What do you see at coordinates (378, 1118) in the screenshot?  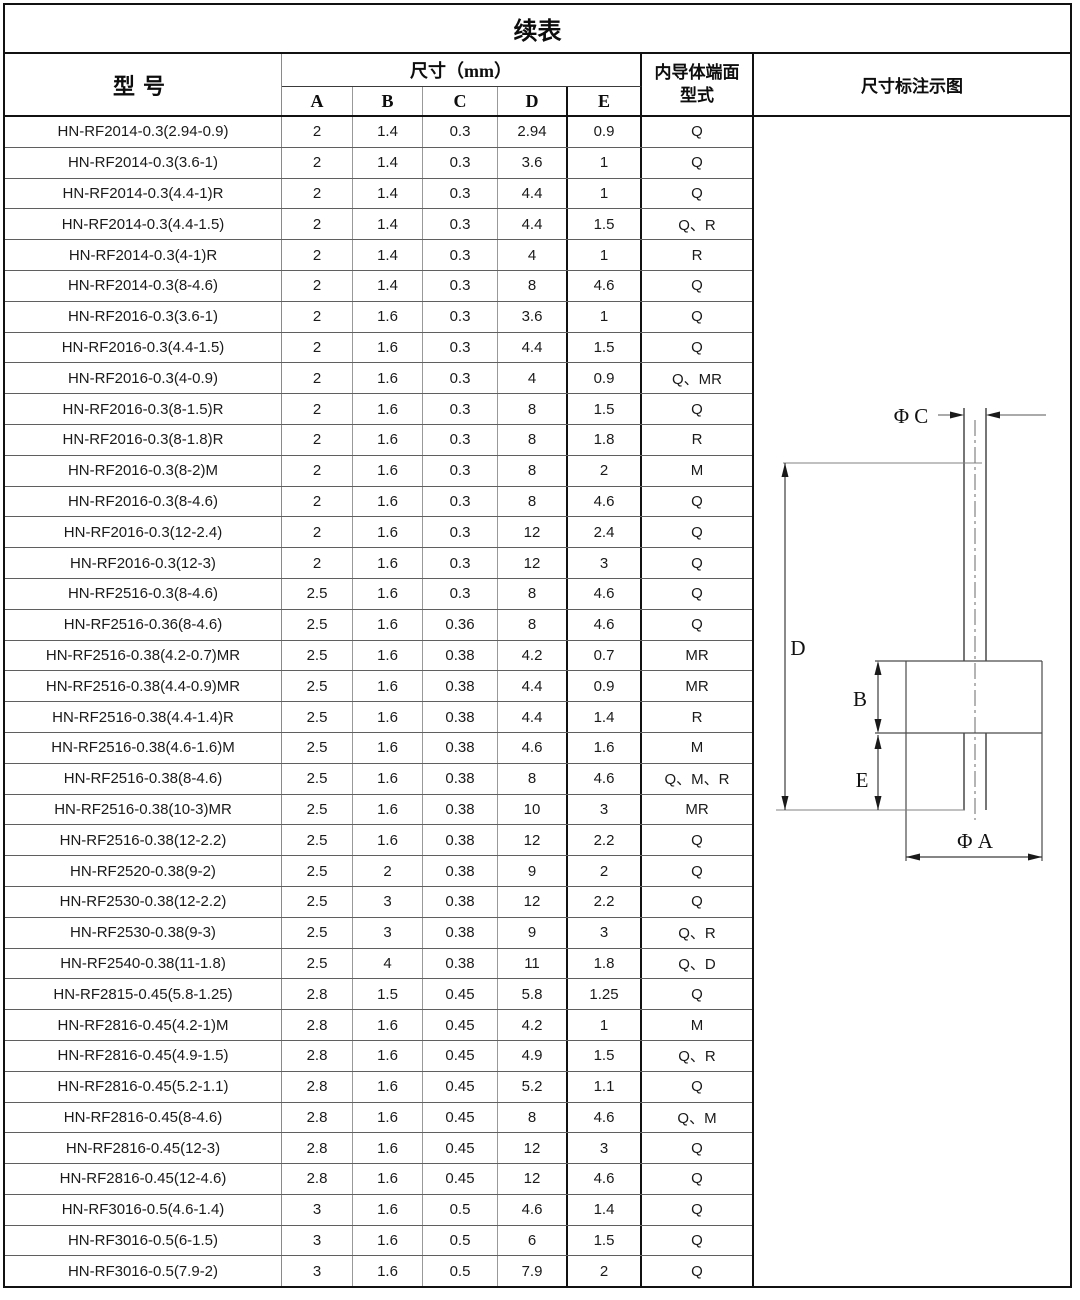 I see `table-row: HN-RF2816-0.45(8-4.6) 2.8 1.6 0.45 8 4.6 Q、M` at bounding box center [378, 1118].